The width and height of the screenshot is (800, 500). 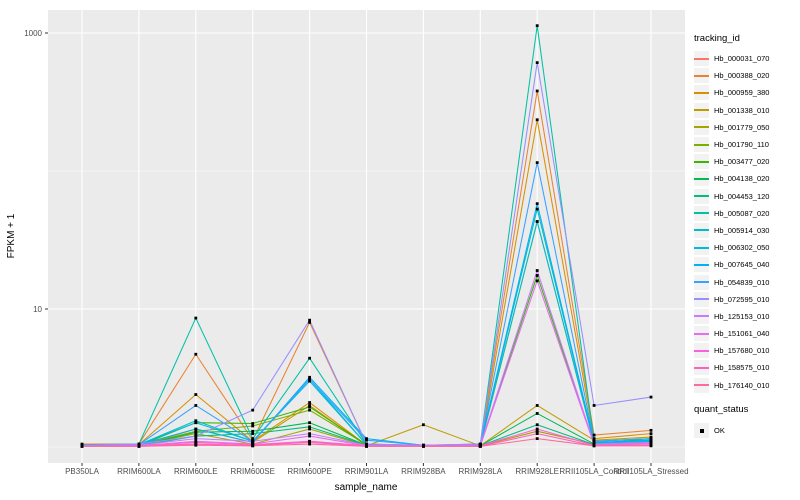 I want to click on legend-item-label: Hb_003477_020, so click(x=742, y=162).